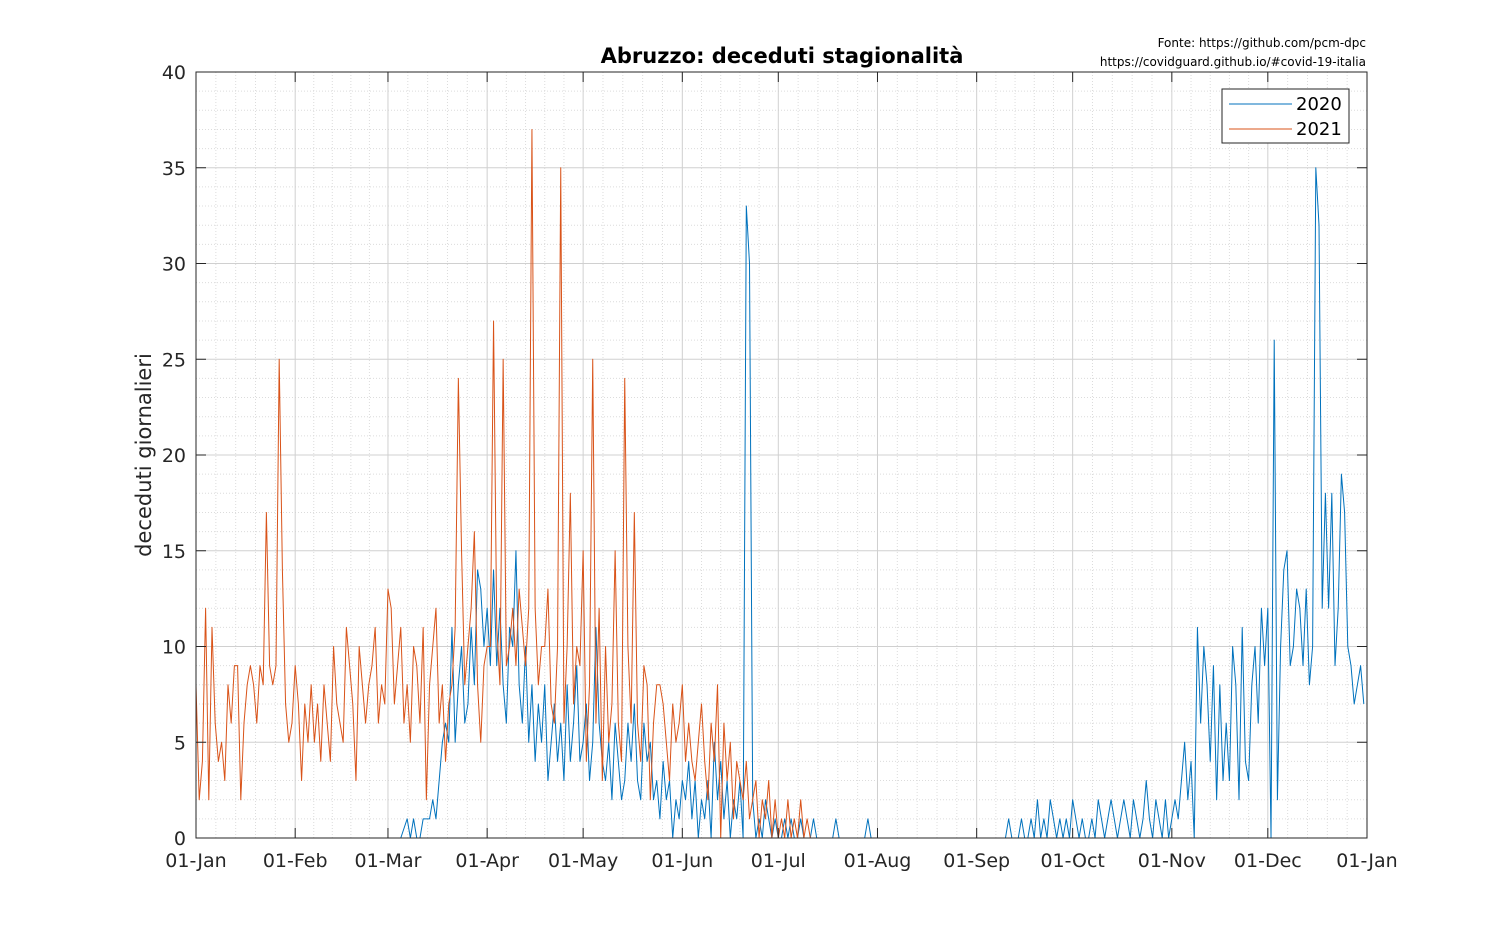  Describe the element at coordinates (174, 552) in the screenshot. I see `y-tick-label: 15` at that location.